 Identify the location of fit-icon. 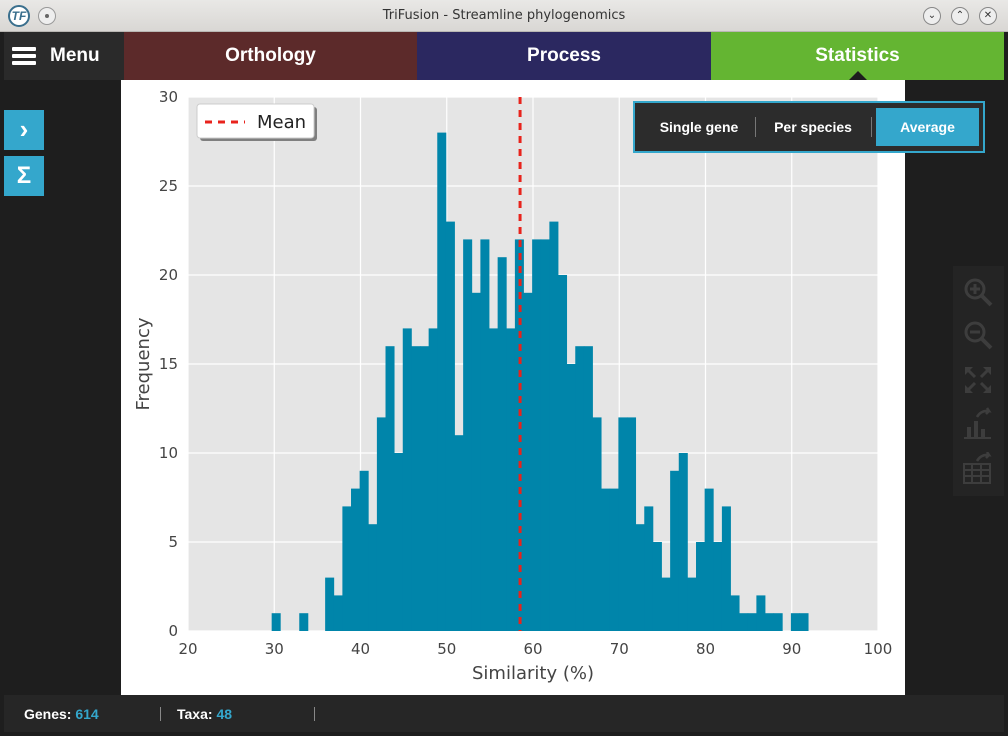
(978, 380).